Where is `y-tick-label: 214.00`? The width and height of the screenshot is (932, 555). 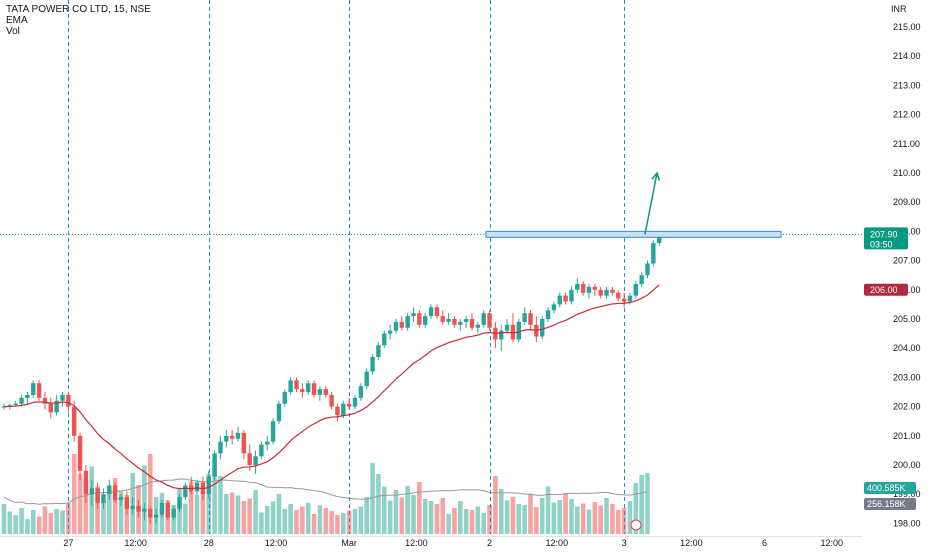 y-tick-label: 214.00 is located at coordinates (907, 56).